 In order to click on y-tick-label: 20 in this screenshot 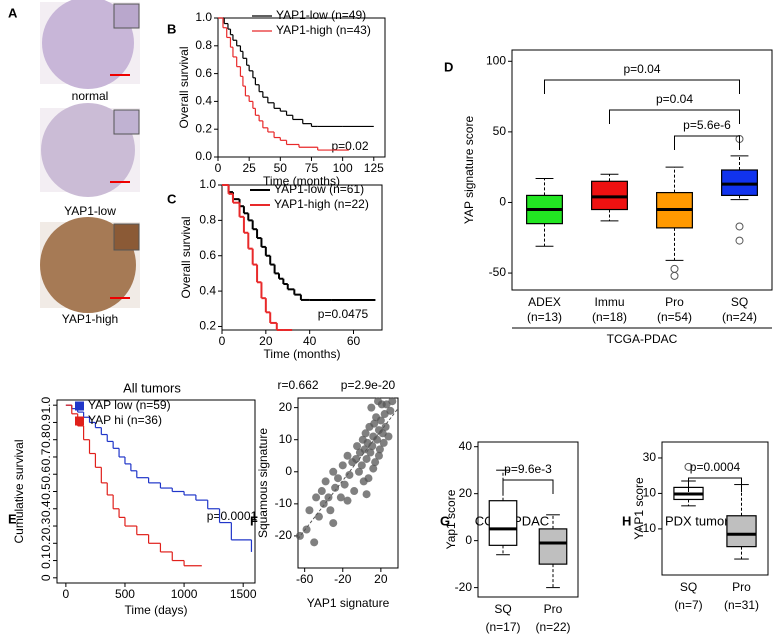, I will do `click(286, 407)`.